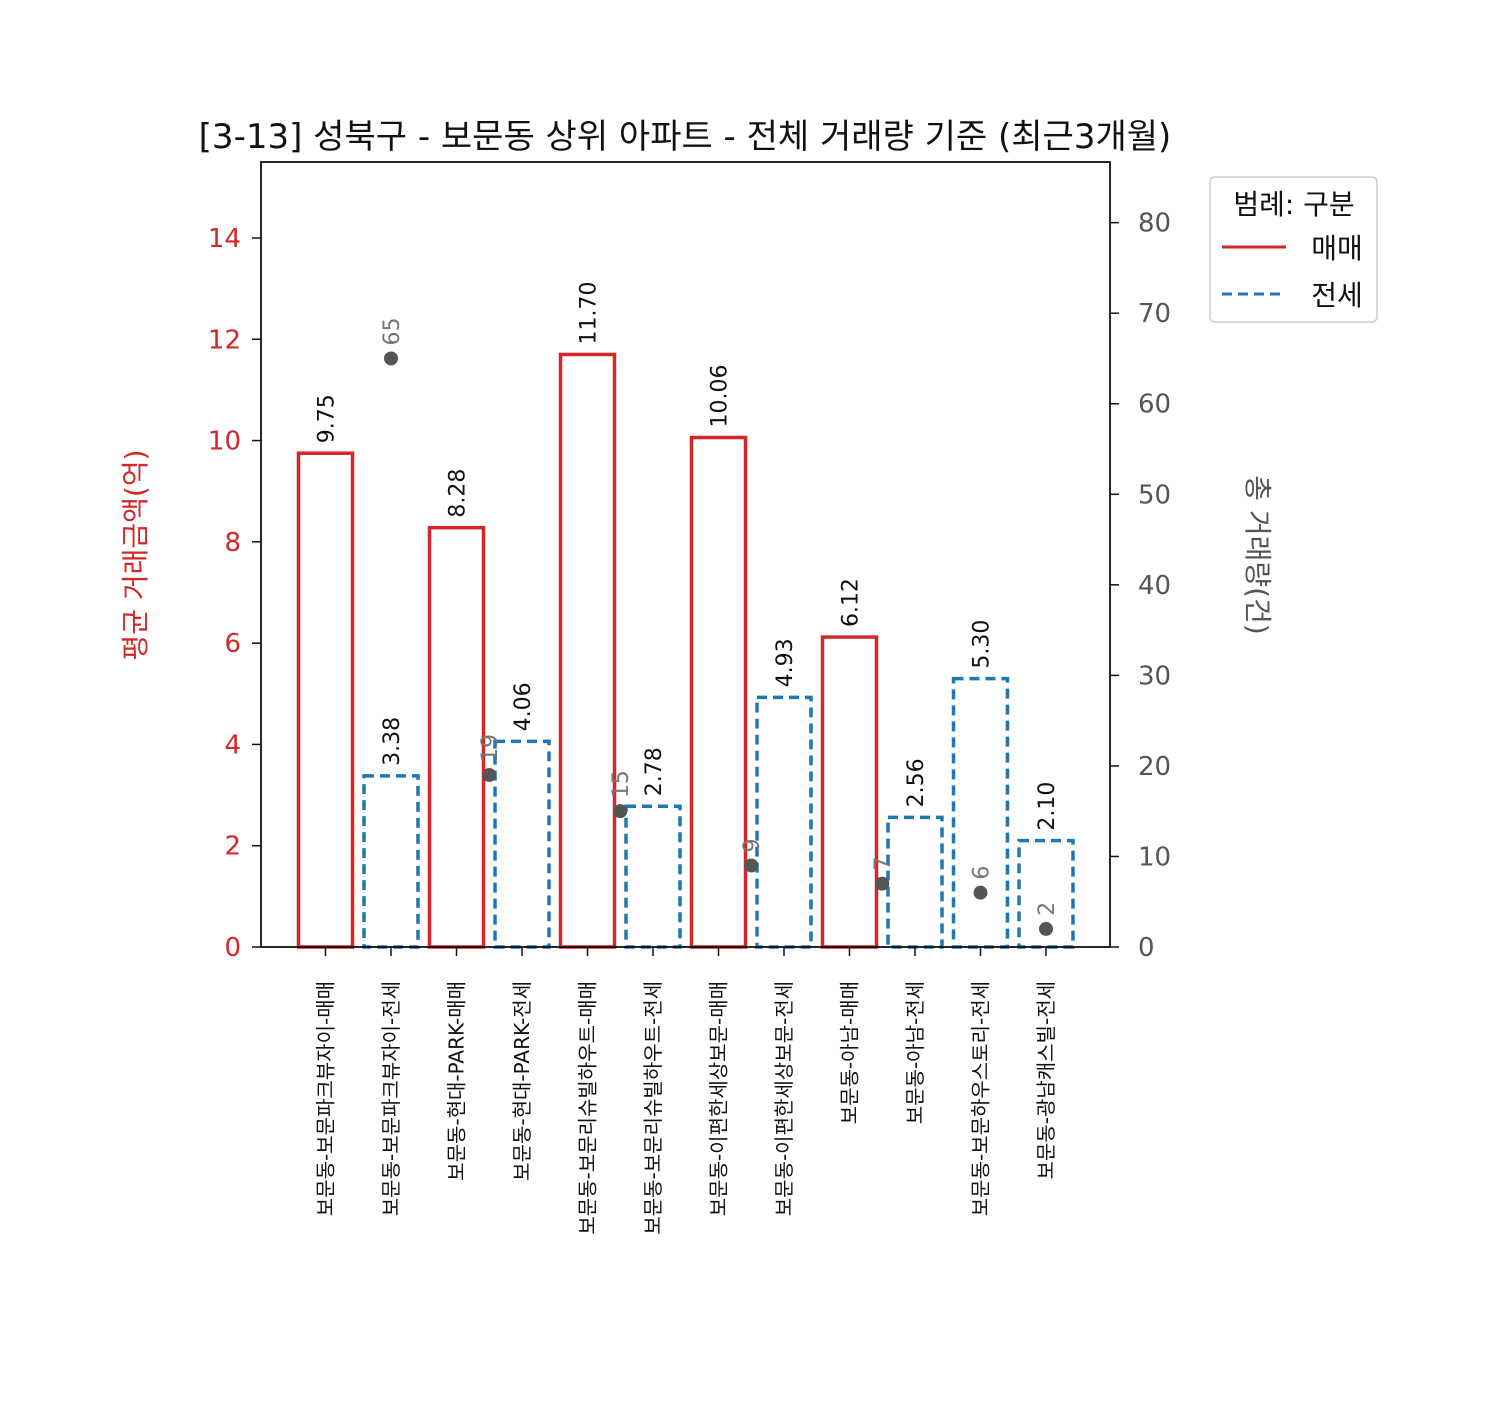  Describe the element at coordinates (982, 873) in the screenshot. I see `count-label-5: 6` at that location.